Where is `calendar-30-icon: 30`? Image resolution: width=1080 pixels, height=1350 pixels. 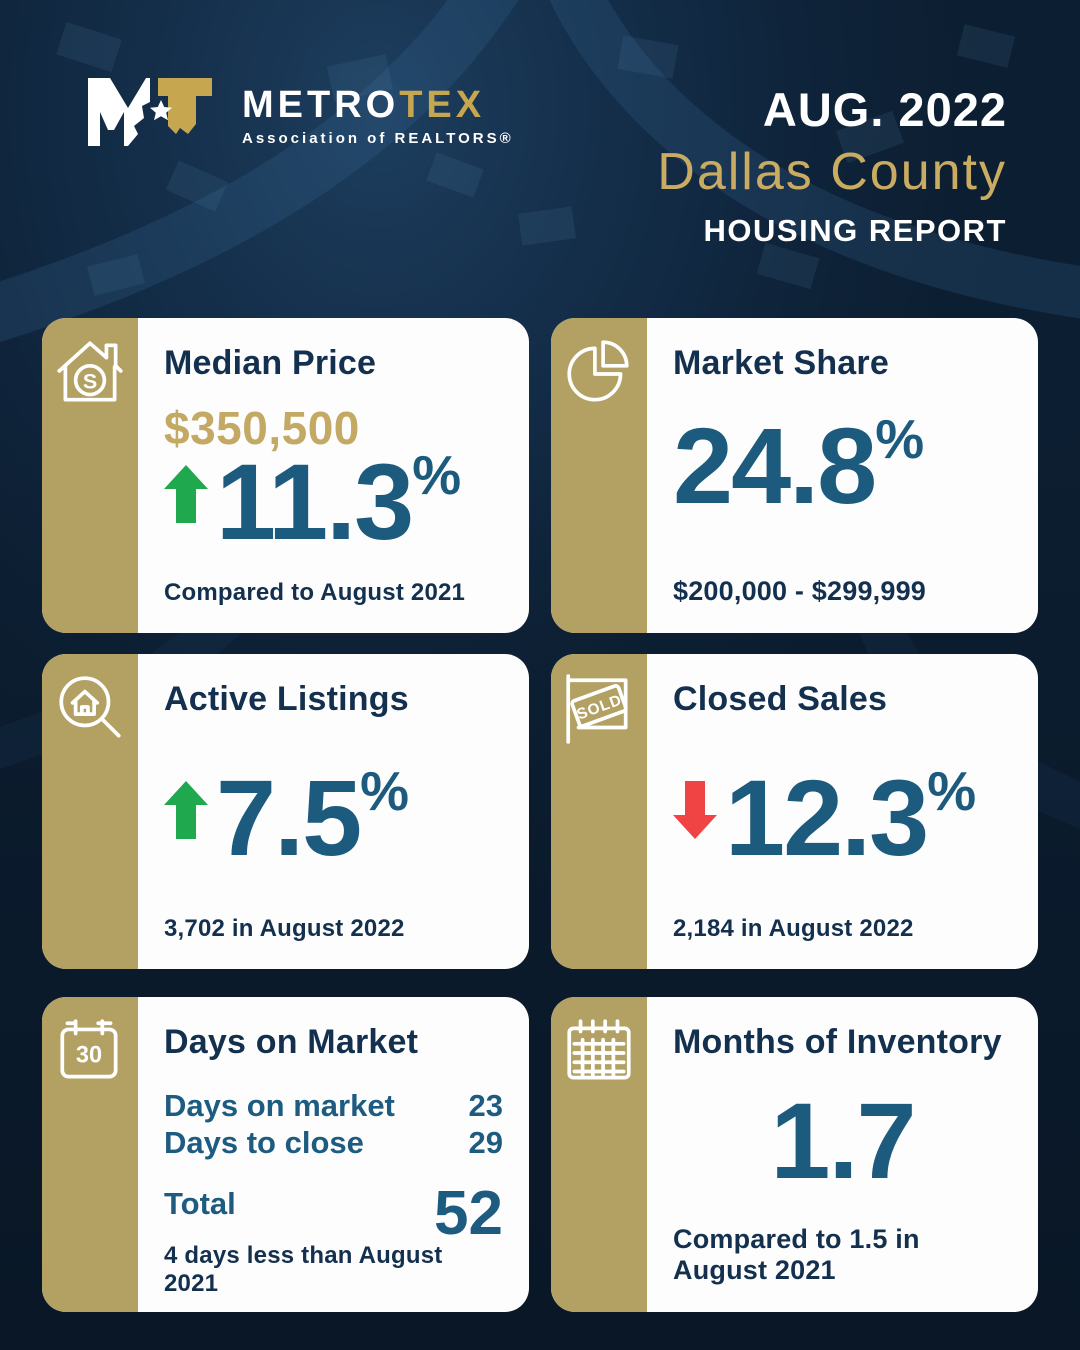
calendar-30-icon: 30 is located at coordinates (89, 1049).